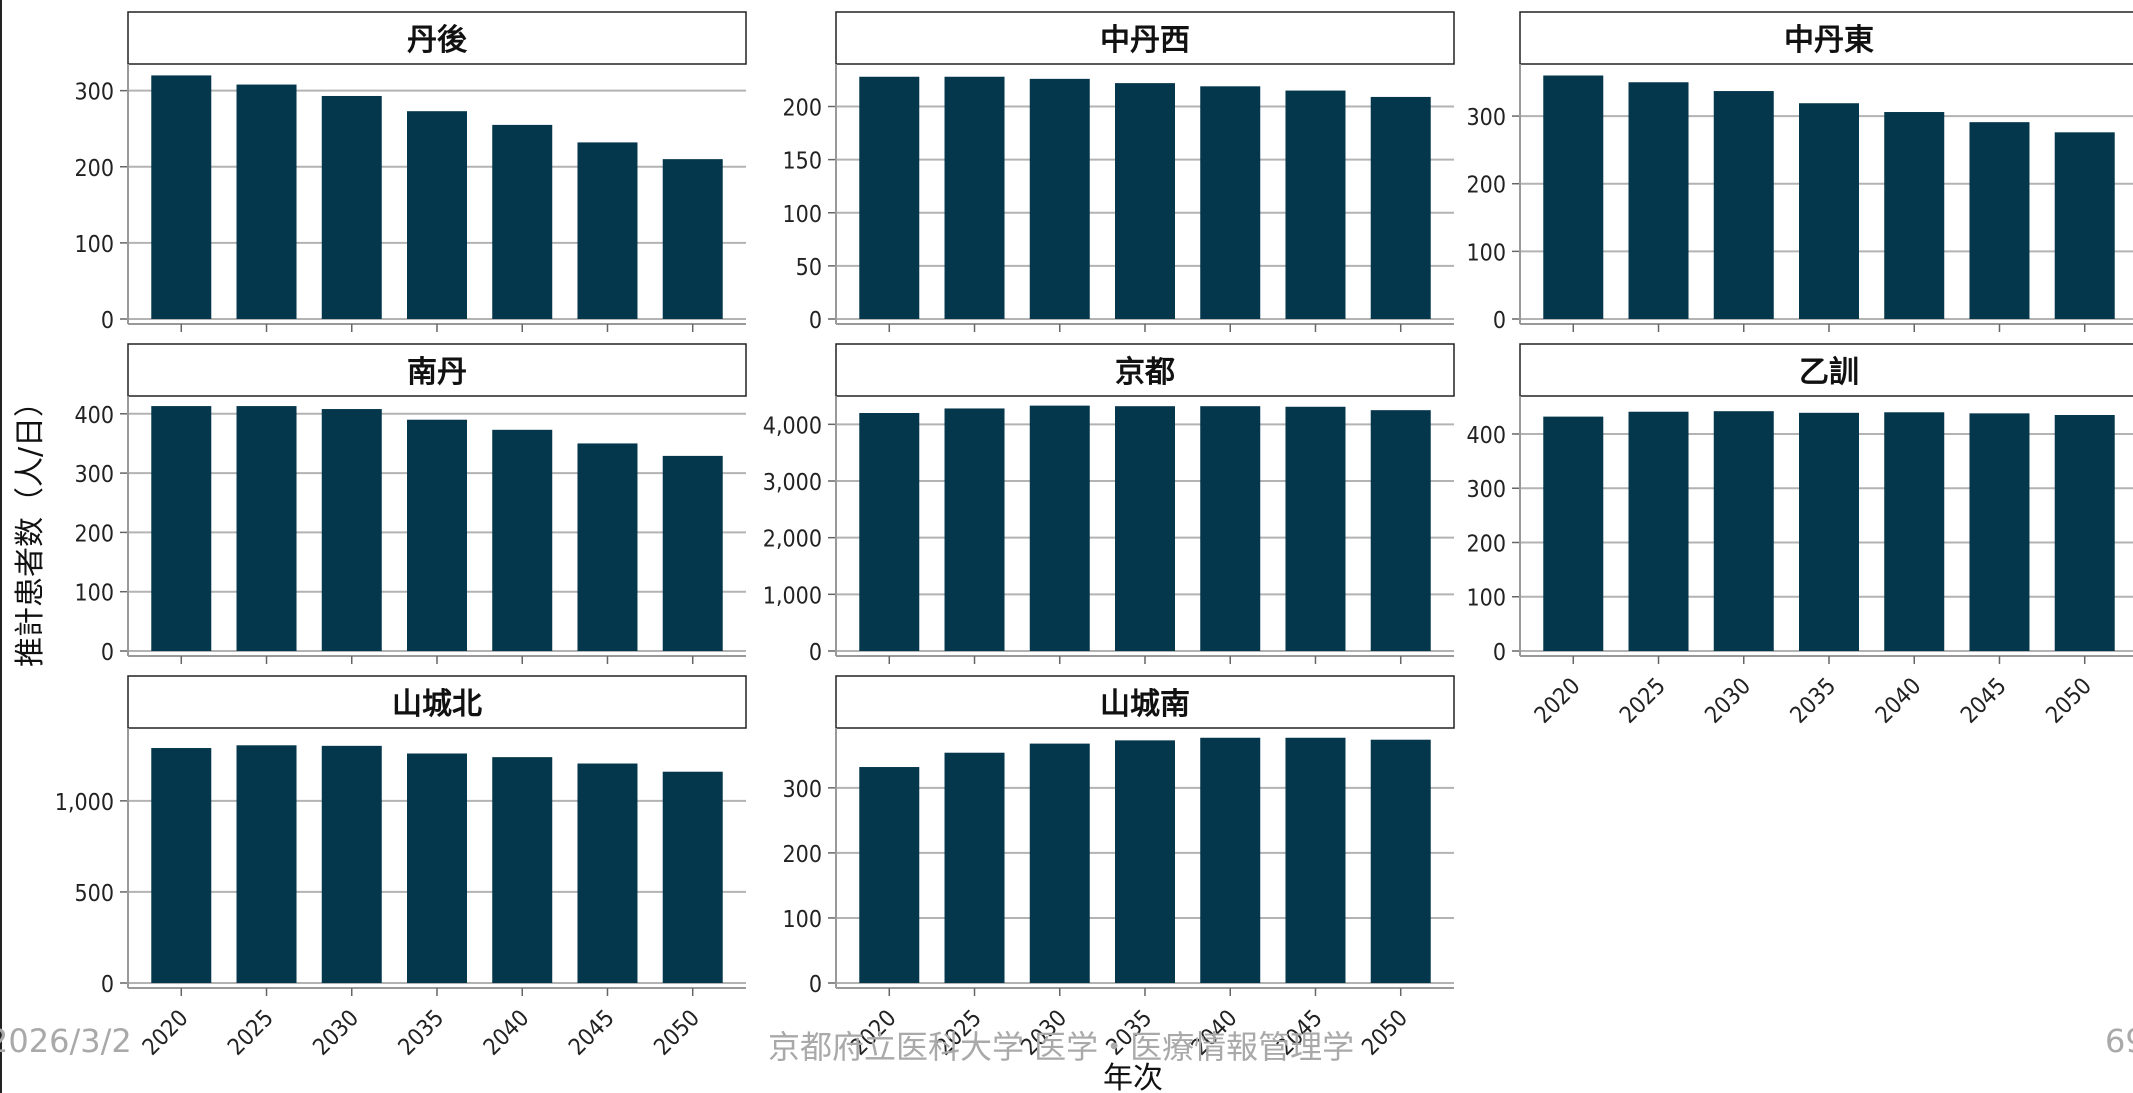 Image resolution: width=2133 pixels, height=1093 pixels. Describe the element at coordinates (437, 40) in the screenshot. I see `facet-title: 丹後` at that location.